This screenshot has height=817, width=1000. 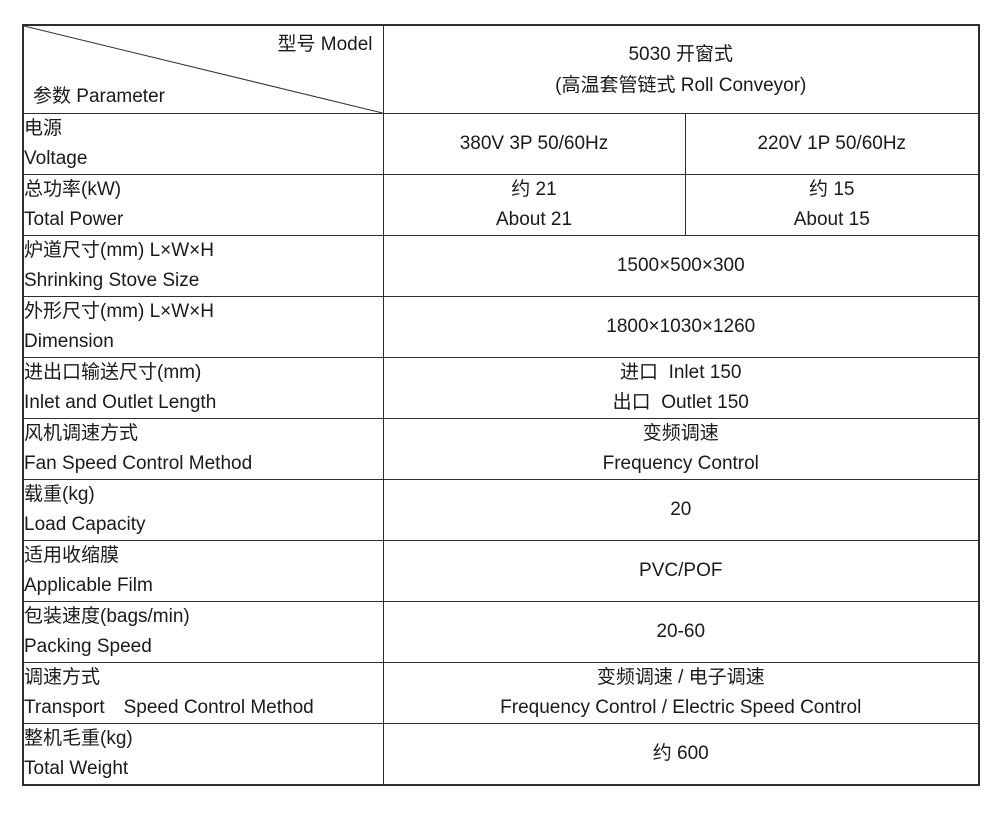 I want to click on model-name-cell: 5030 开窗式 (高温套管链式 Roll Conveyor), so click(x=681, y=69).